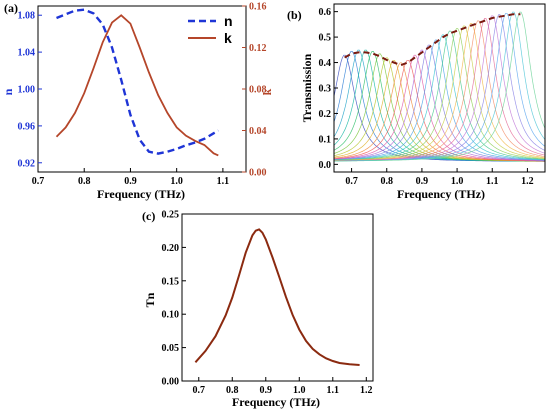  I want to click on panel-b-xtick-label: 1.1, so click(492, 181).